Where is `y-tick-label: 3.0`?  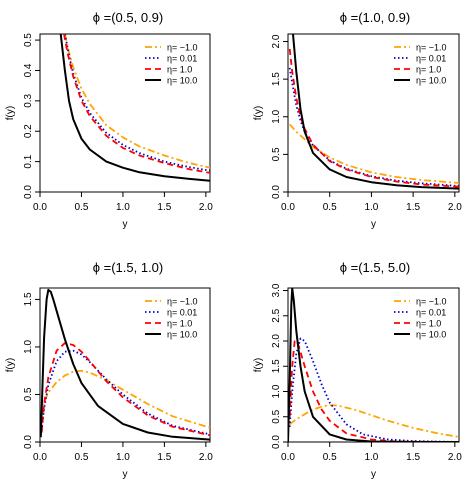
y-tick-label: 3.0 is located at coordinates (276, 290).